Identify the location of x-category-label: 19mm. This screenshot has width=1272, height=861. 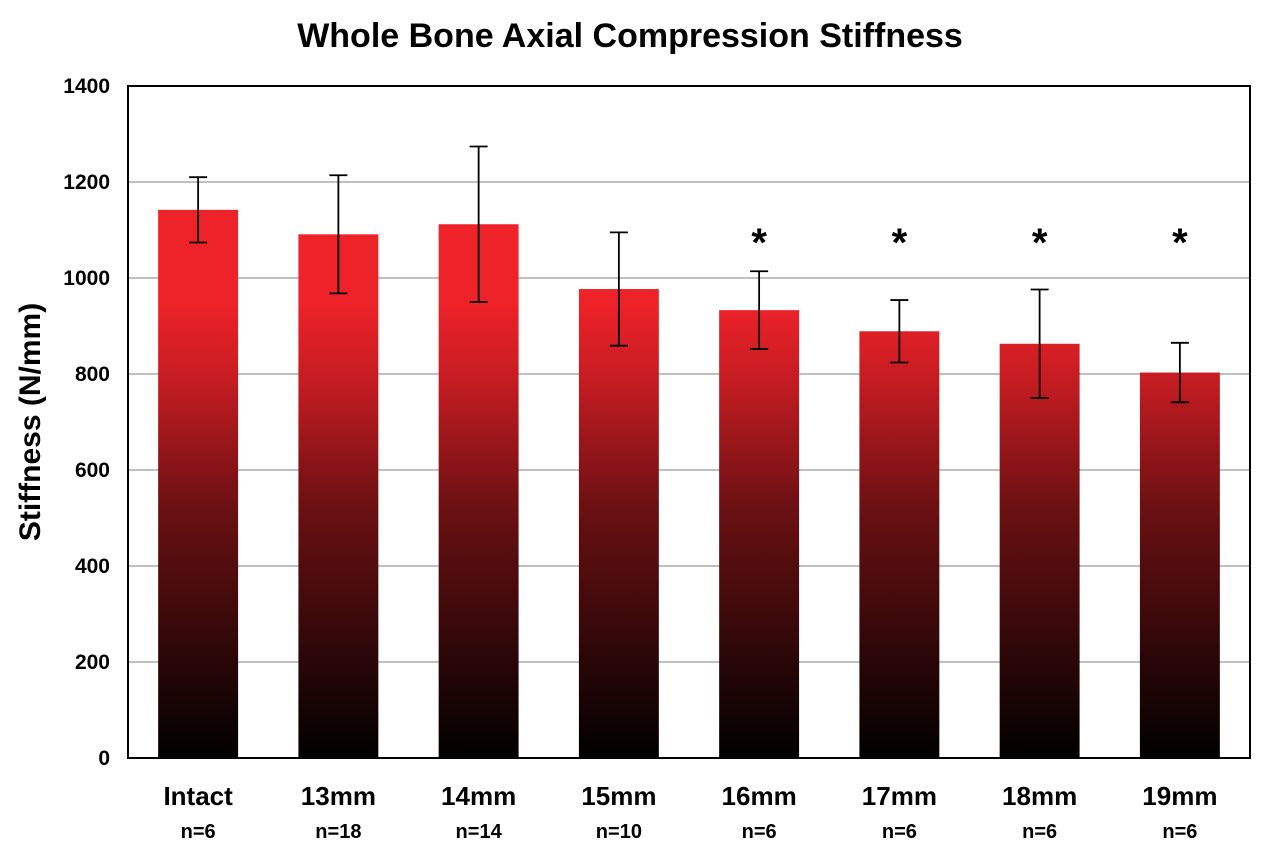
(1179, 796).